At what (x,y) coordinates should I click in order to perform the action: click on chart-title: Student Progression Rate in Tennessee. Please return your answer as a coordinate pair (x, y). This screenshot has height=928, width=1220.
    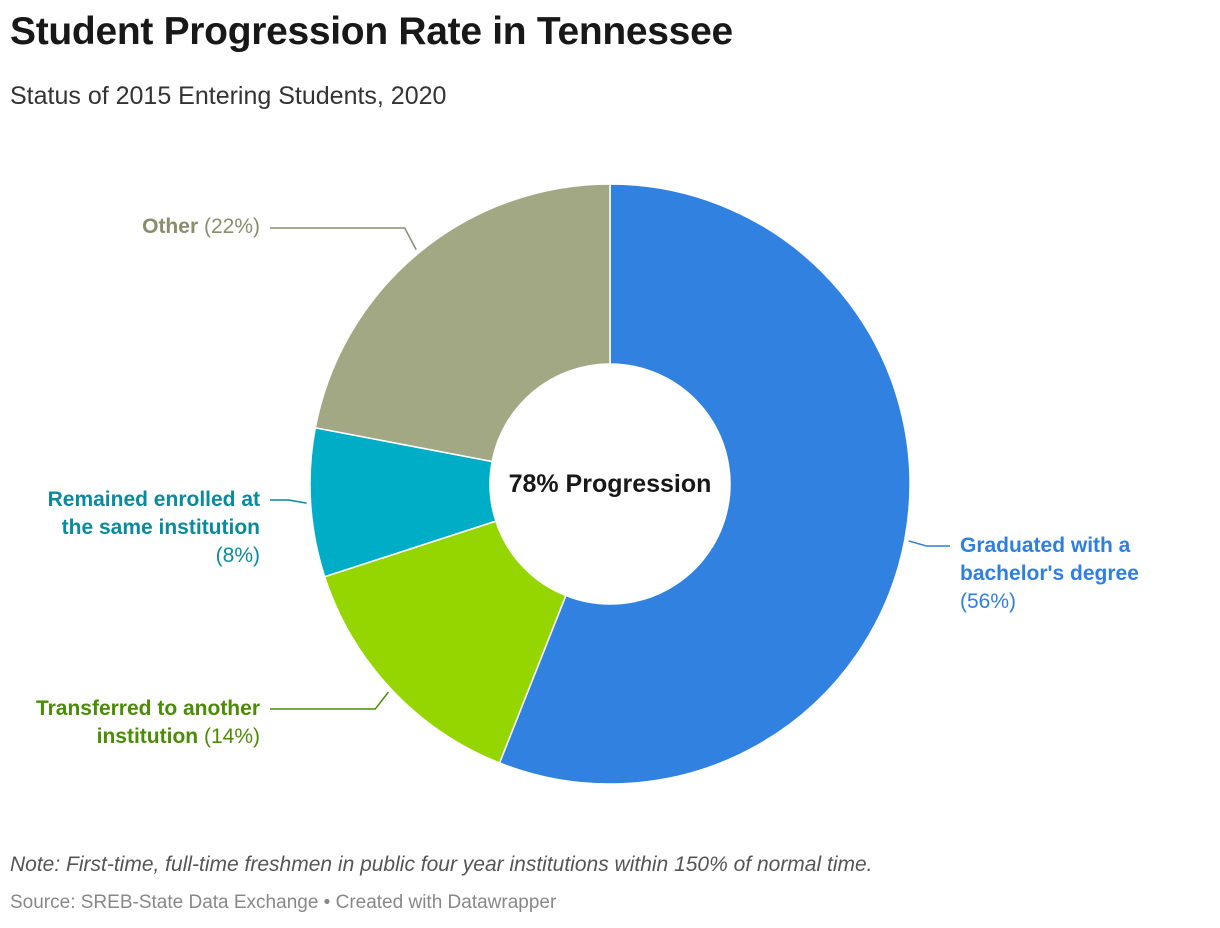
    Looking at the image, I should click on (371, 31).